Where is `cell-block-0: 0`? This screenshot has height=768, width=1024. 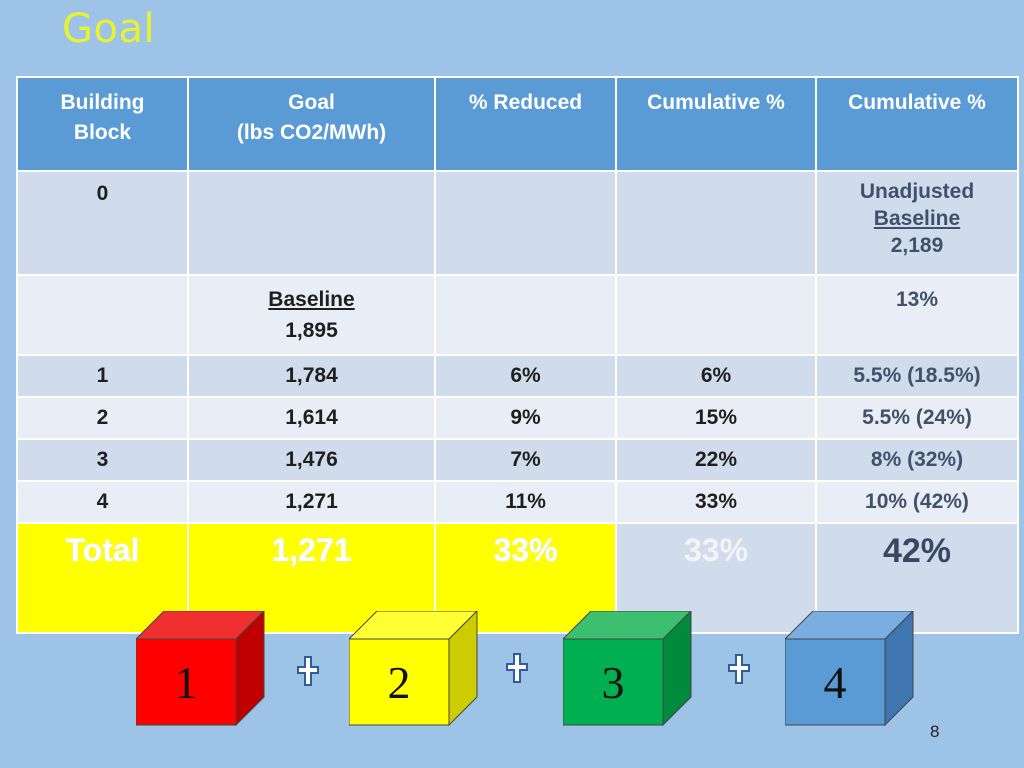
cell-block-0: 0 is located at coordinates (102, 223).